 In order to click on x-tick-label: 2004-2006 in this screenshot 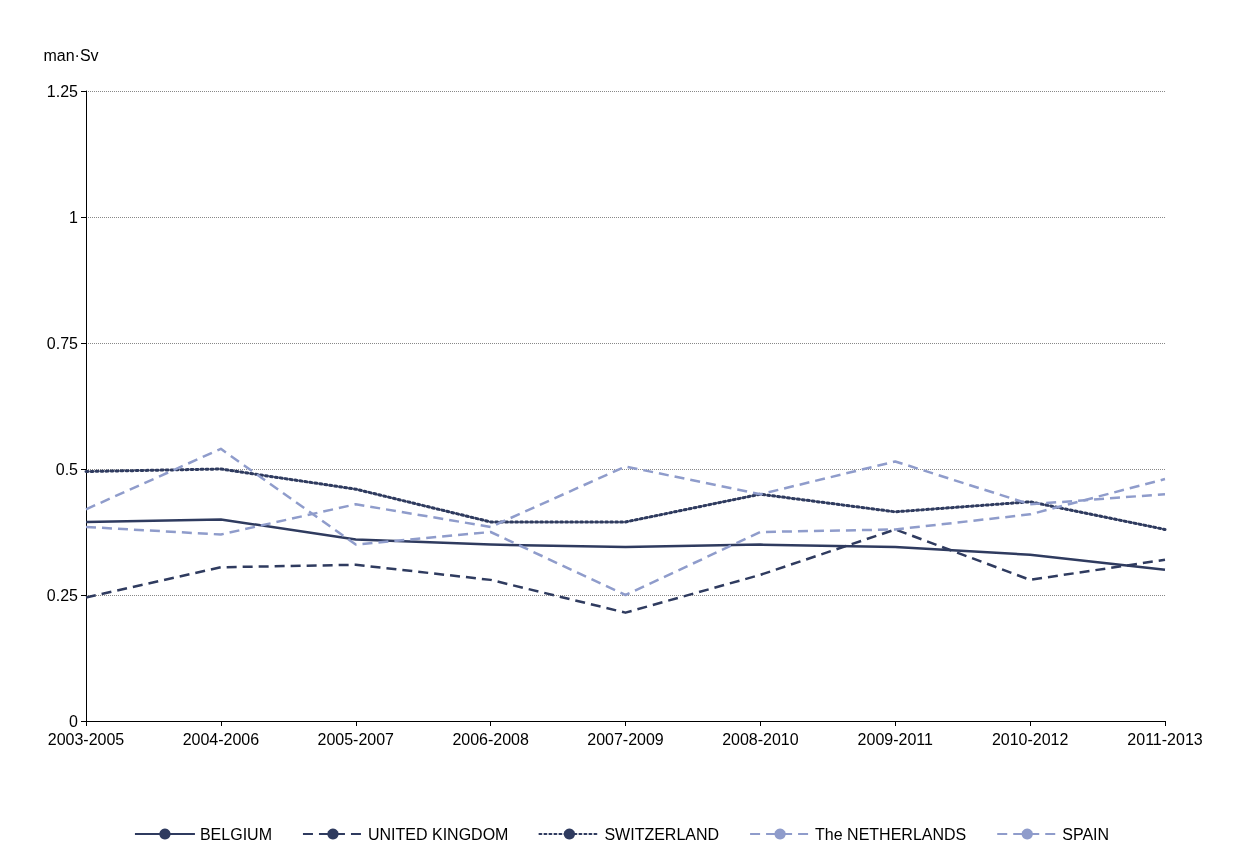, I will do `click(221, 739)`.